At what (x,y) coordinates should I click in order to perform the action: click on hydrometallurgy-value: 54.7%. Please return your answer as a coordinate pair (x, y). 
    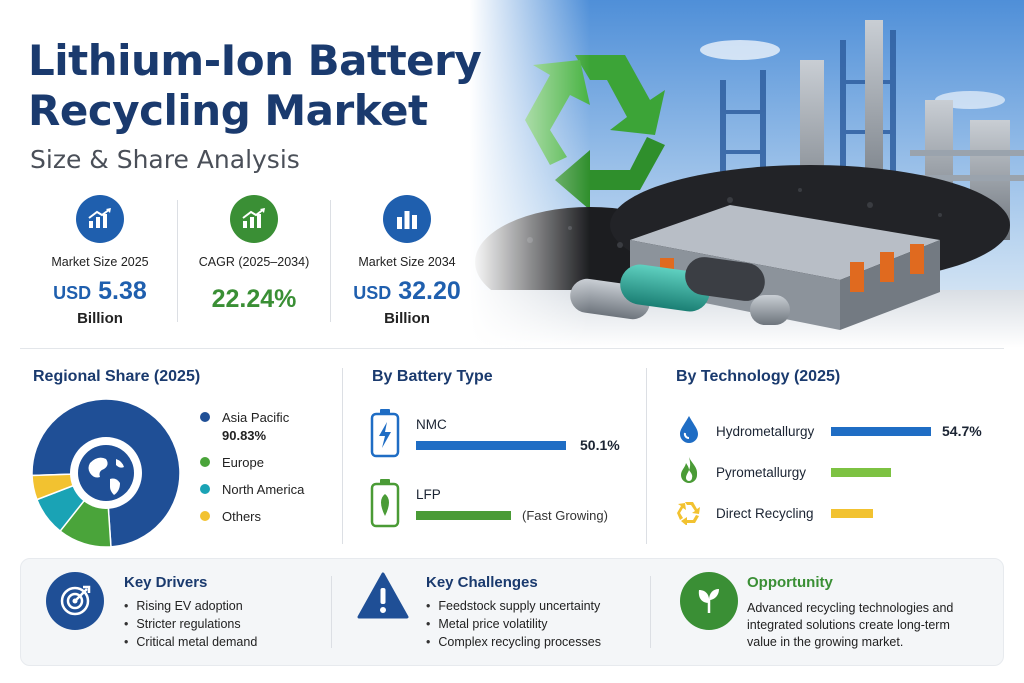
    Looking at the image, I should click on (962, 431).